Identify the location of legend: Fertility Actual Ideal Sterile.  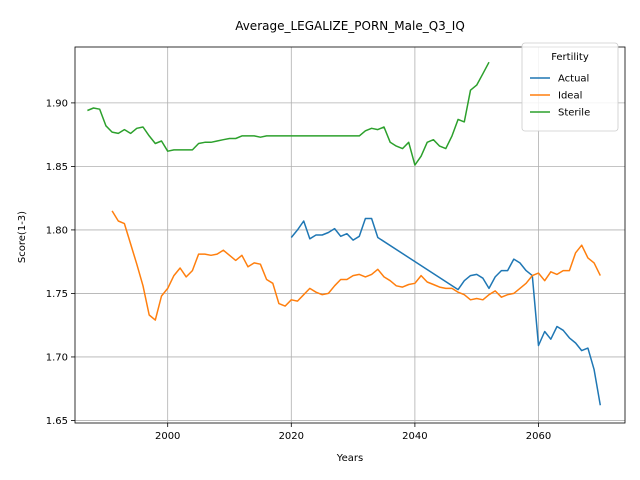
(570, 87).